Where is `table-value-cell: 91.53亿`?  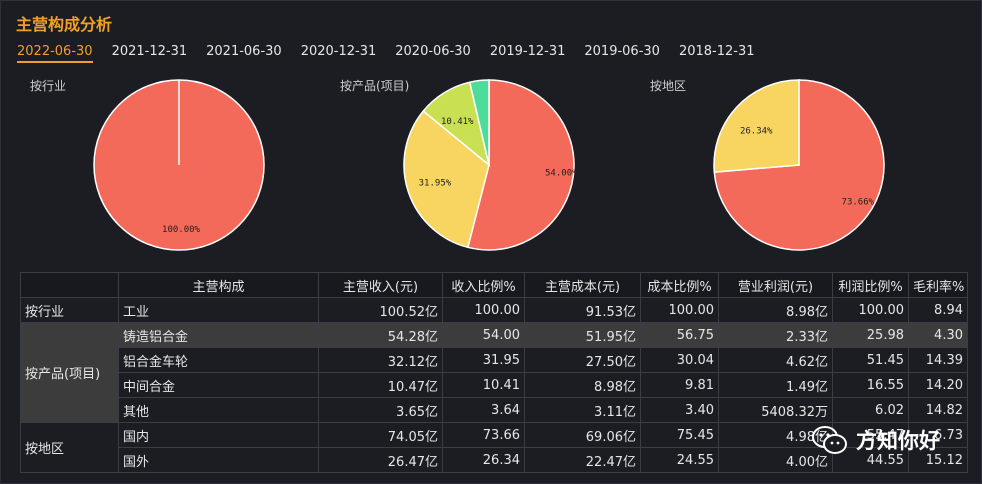 table-value-cell: 91.53亿 is located at coordinates (582, 310).